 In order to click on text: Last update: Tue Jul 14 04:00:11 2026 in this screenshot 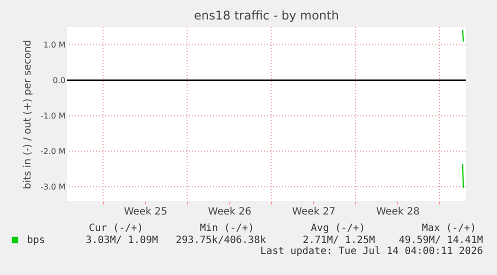, I will do `click(371, 251)`.